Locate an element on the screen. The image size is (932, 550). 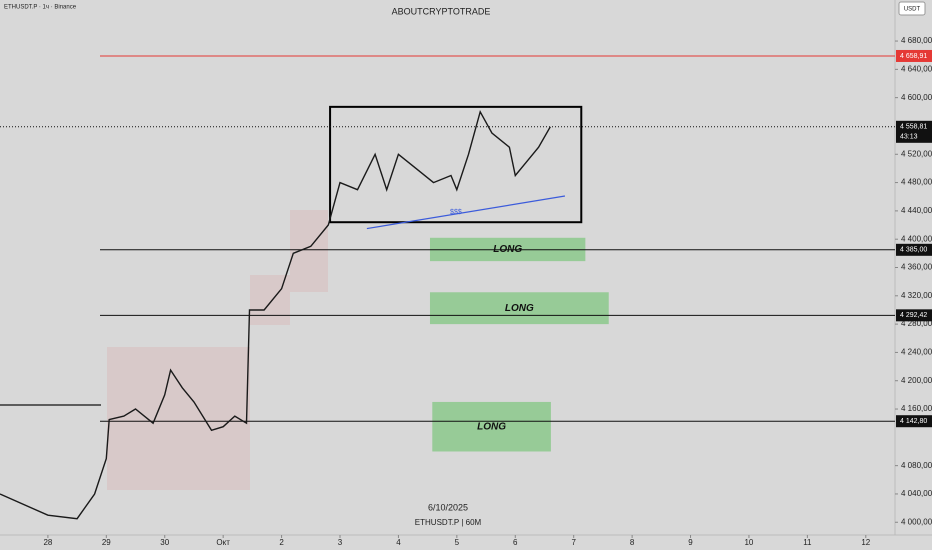
y-tick-label: 4 240,00 is located at coordinates (916, 352).